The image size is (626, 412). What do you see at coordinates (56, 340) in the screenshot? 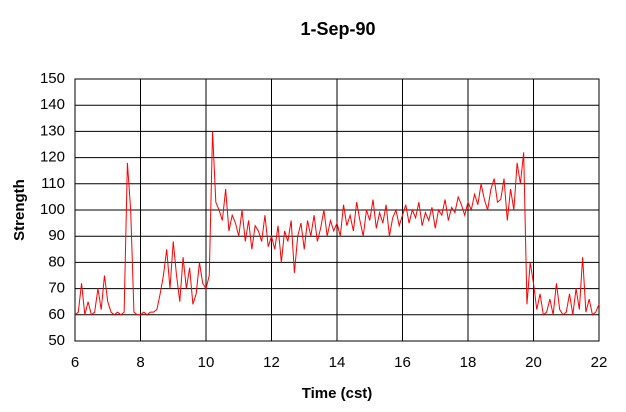
I see `y-tick-label: 50` at bounding box center [56, 340].